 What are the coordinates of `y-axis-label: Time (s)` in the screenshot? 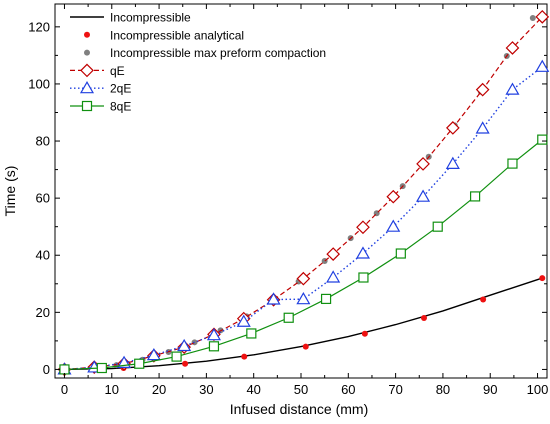 It's located at (10, 191).